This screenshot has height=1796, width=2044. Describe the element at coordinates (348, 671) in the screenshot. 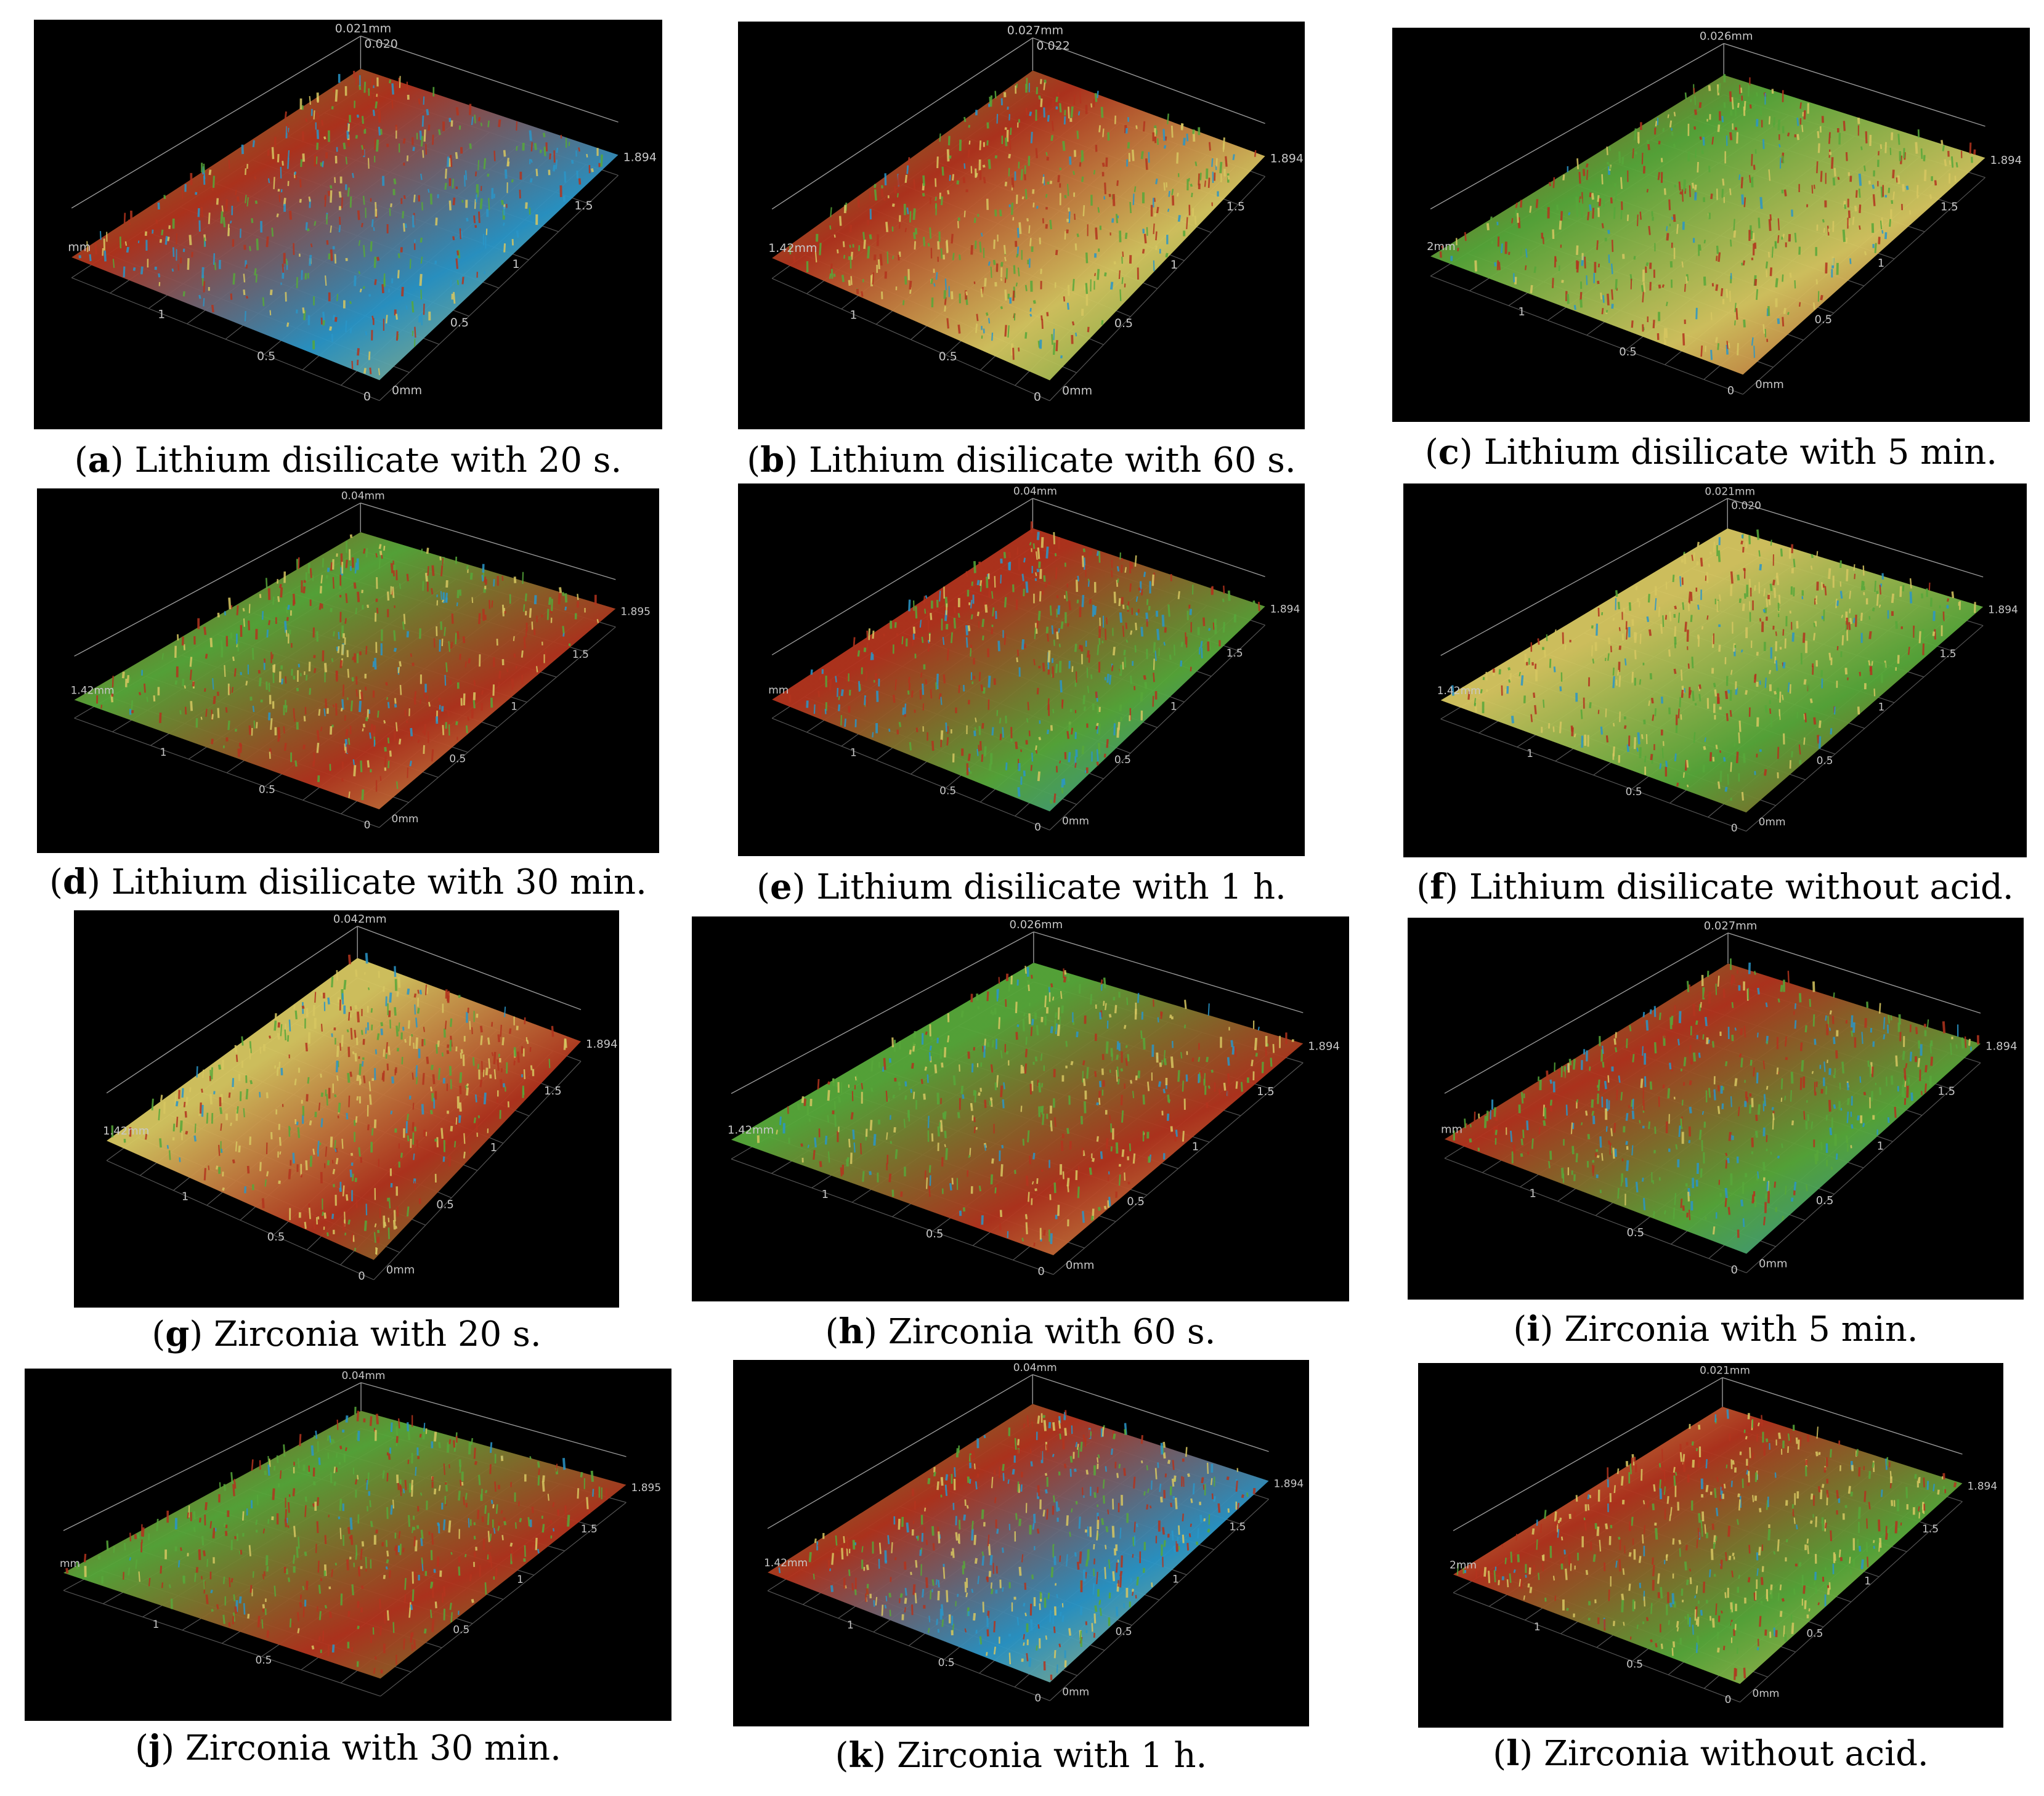

I see `panel-d-image: 0.04mm 1.42mm 1.895 1.5 1 0.5 0 0mm 1 0.5` at that location.